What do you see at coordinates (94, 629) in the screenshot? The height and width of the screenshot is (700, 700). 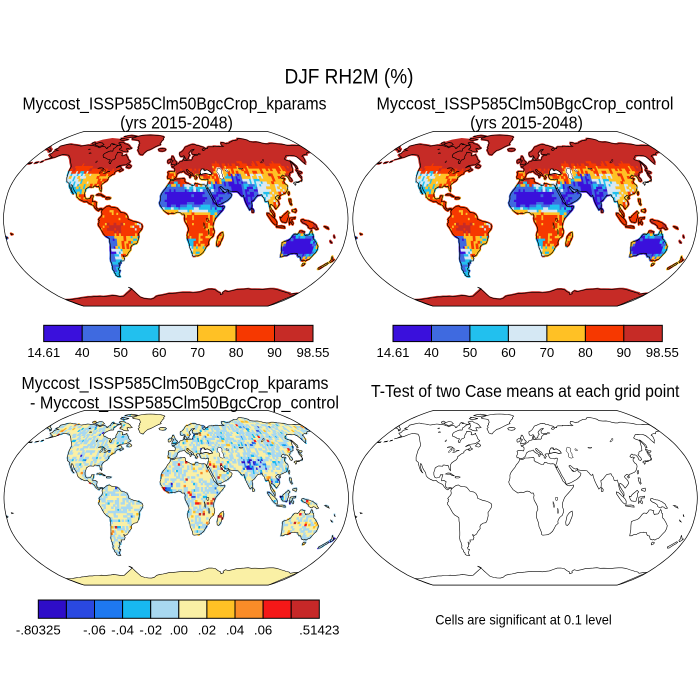 I see `svg-text: -.06` at bounding box center [94, 629].